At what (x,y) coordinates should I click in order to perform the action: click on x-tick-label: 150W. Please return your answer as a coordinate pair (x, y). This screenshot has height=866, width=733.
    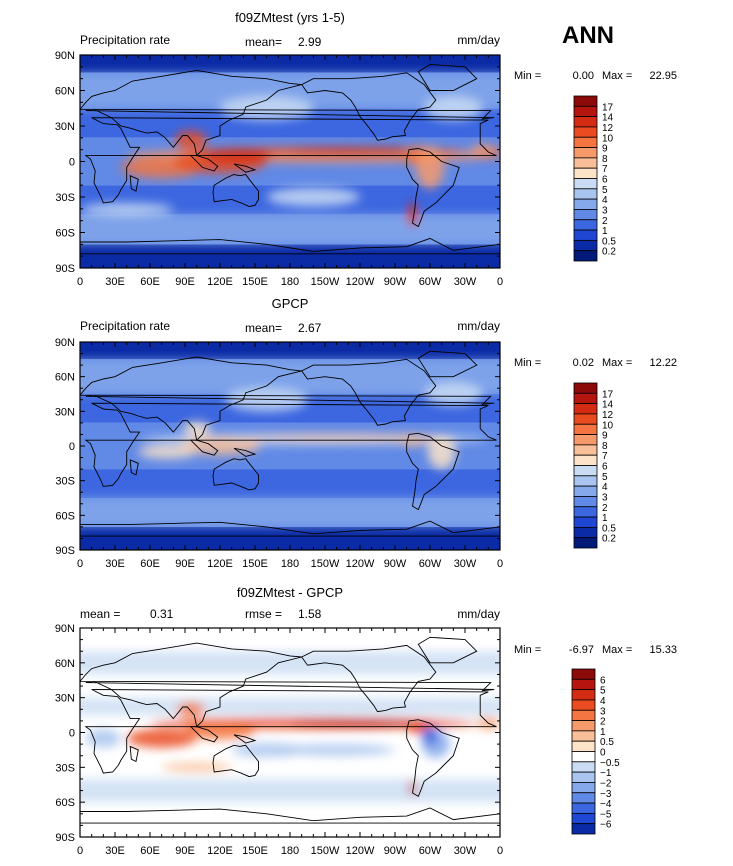
    Looking at the image, I should click on (325, 282).